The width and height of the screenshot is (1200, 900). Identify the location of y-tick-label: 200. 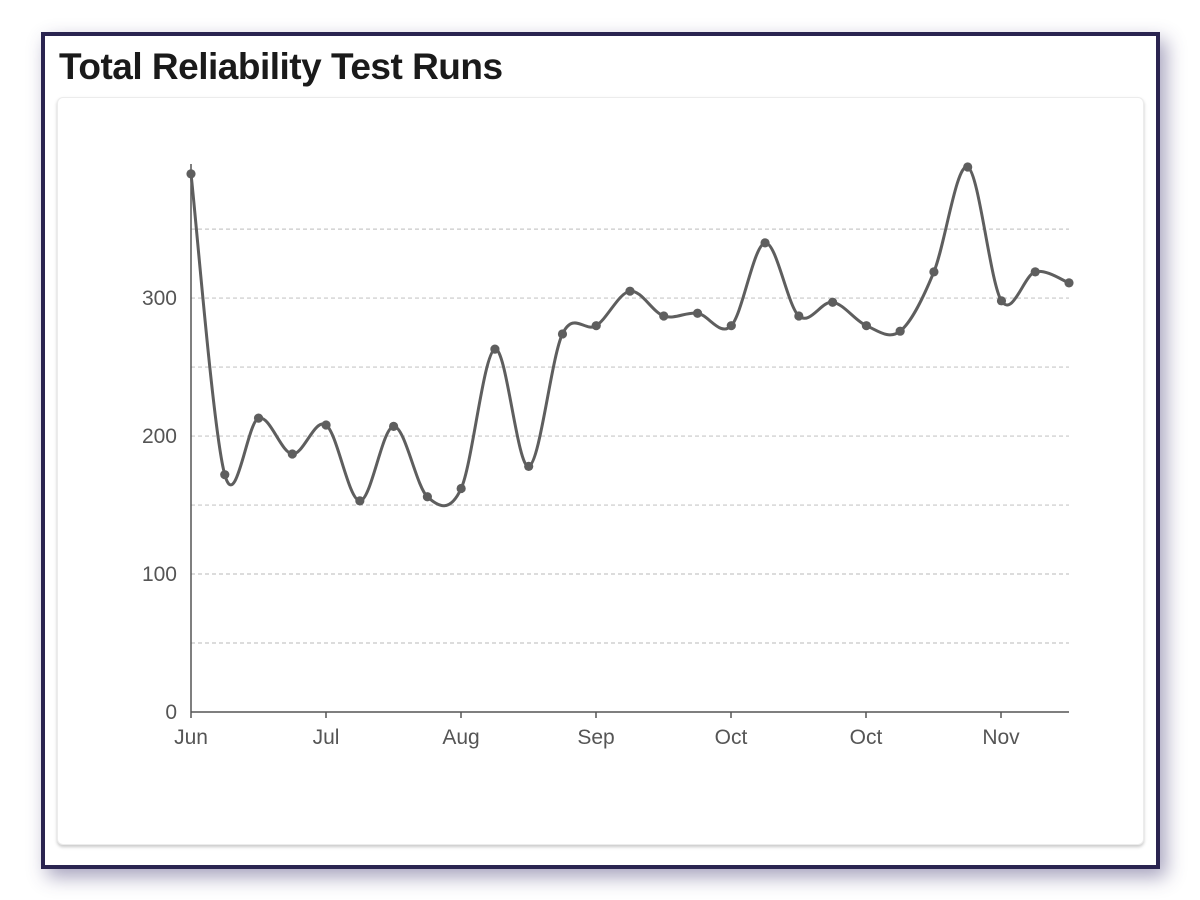
(159, 436).